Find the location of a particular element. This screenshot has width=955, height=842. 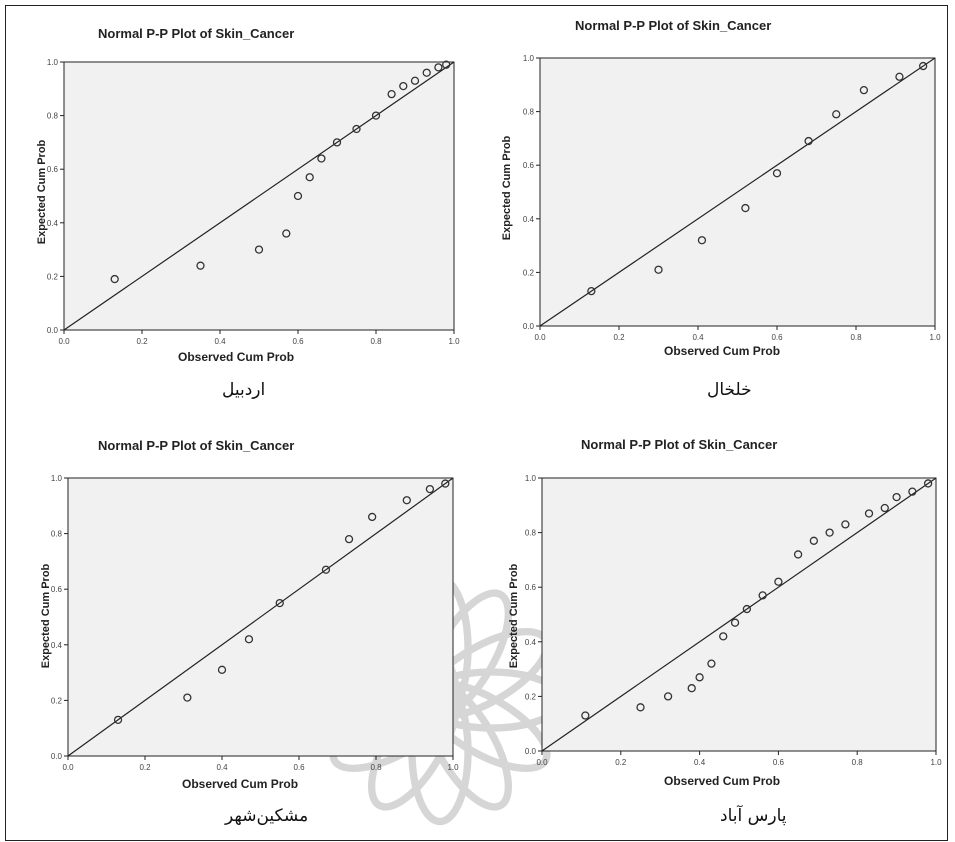

region-caption: خلخال is located at coordinates (729, 390).